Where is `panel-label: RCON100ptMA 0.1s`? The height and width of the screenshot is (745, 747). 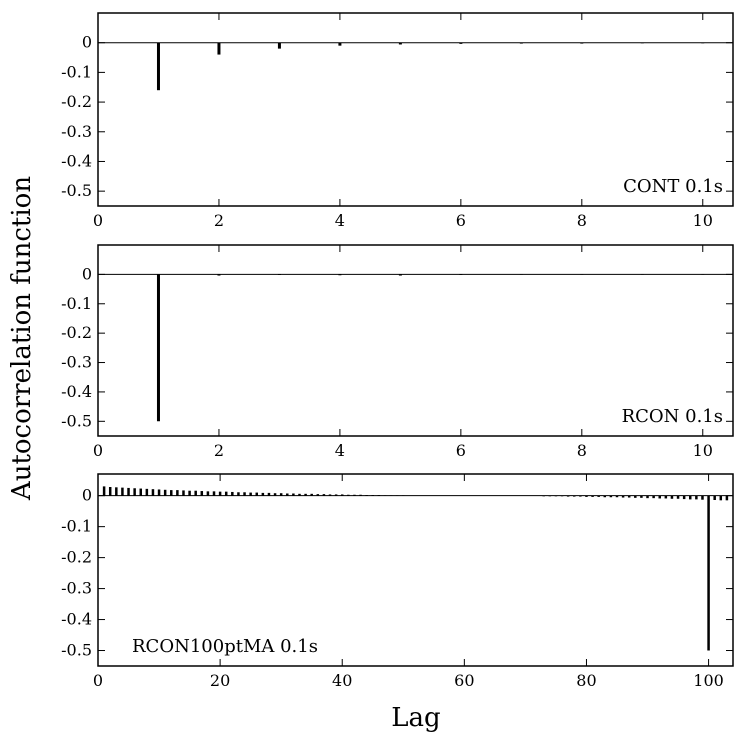
panel-label: RCON100ptMA 0.1s is located at coordinates (225, 646).